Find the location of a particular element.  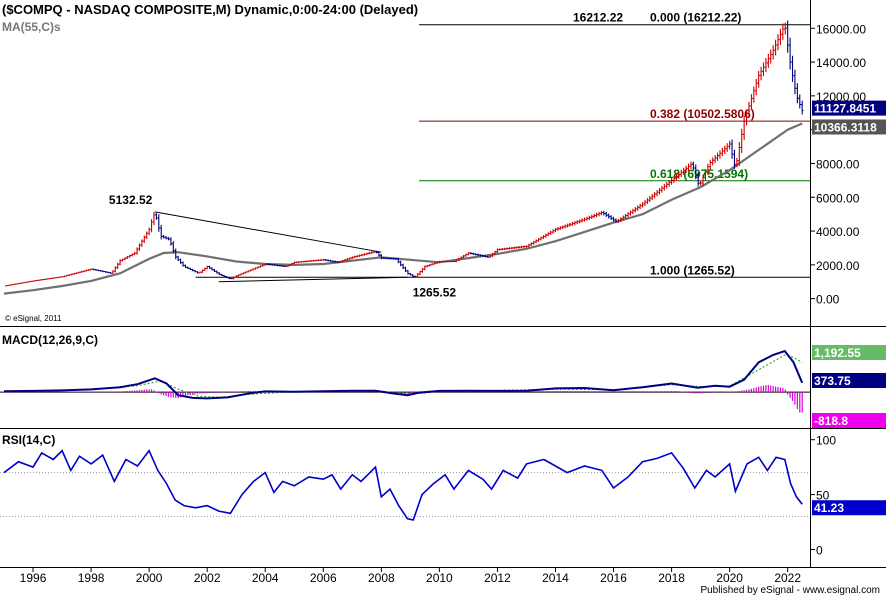

price-y-tick-label: 4000.00 is located at coordinates (838, 232).